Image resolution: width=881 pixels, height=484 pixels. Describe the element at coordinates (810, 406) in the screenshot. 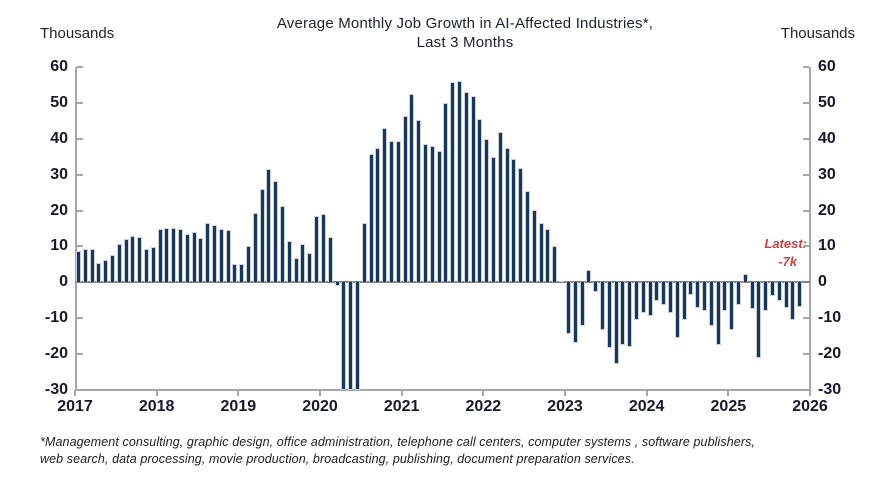

I see `x-tick-label: 2026` at that location.